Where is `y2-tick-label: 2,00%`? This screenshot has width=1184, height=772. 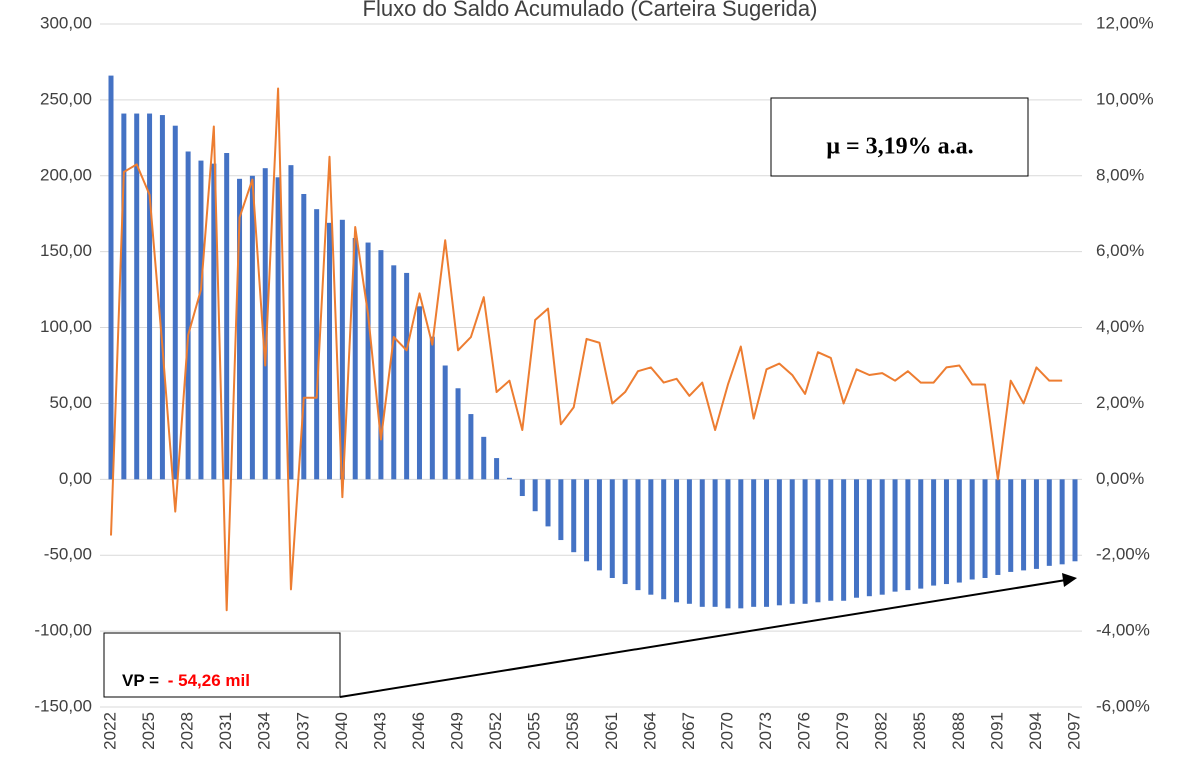
y2-tick-label: 2,00% is located at coordinates (1120, 402).